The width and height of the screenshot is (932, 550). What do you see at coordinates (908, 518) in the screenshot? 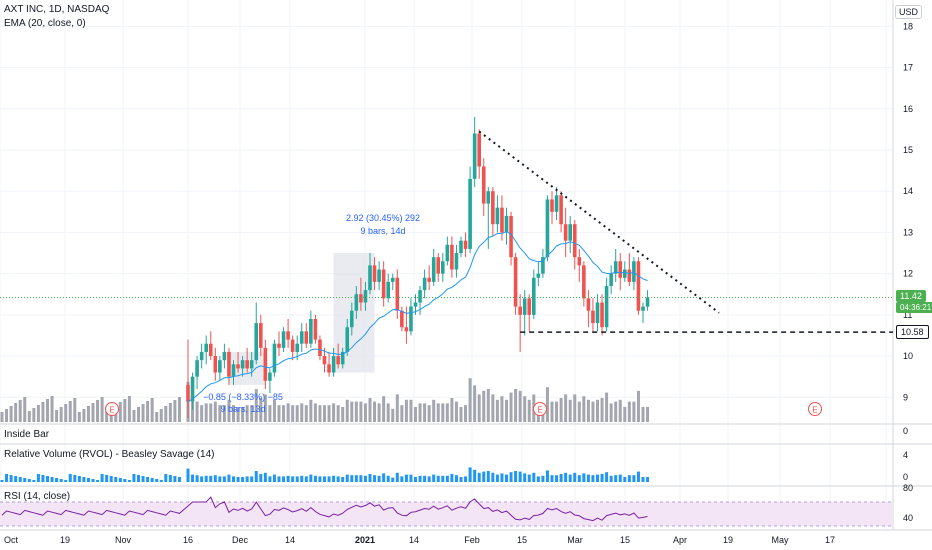
I see `pane-tick: 40` at bounding box center [908, 518].